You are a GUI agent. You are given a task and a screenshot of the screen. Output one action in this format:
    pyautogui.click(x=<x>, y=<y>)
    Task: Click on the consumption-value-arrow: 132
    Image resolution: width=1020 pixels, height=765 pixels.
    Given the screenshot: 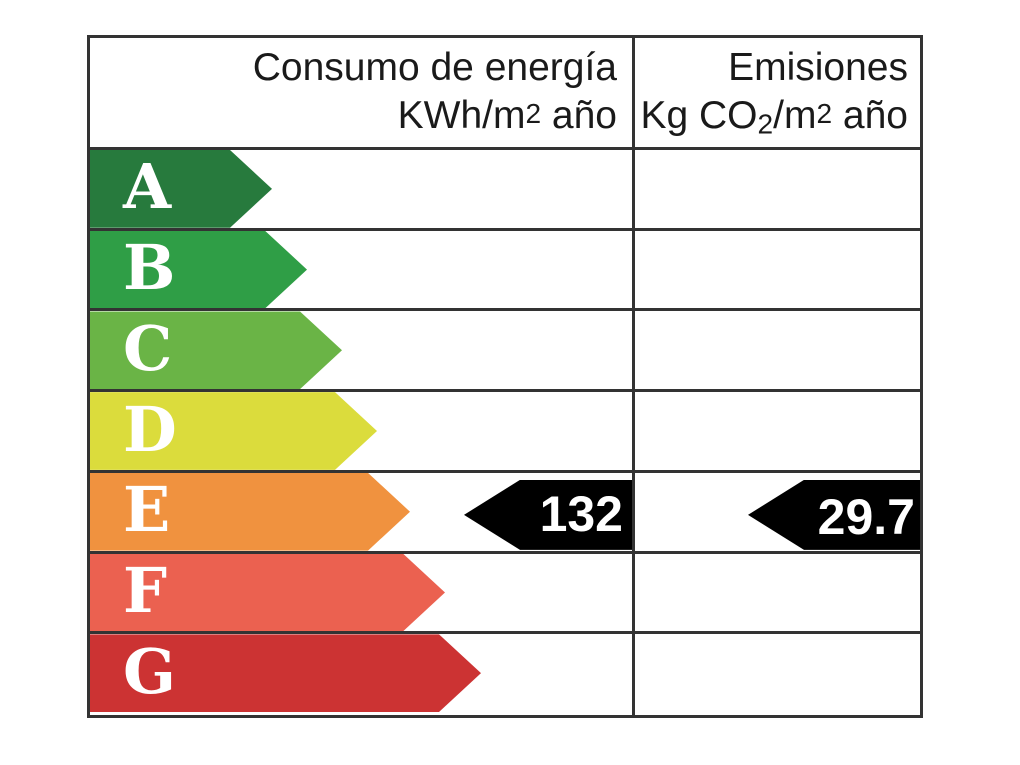 What is the action you would take?
    pyautogui.click(x=548, y=514)
    